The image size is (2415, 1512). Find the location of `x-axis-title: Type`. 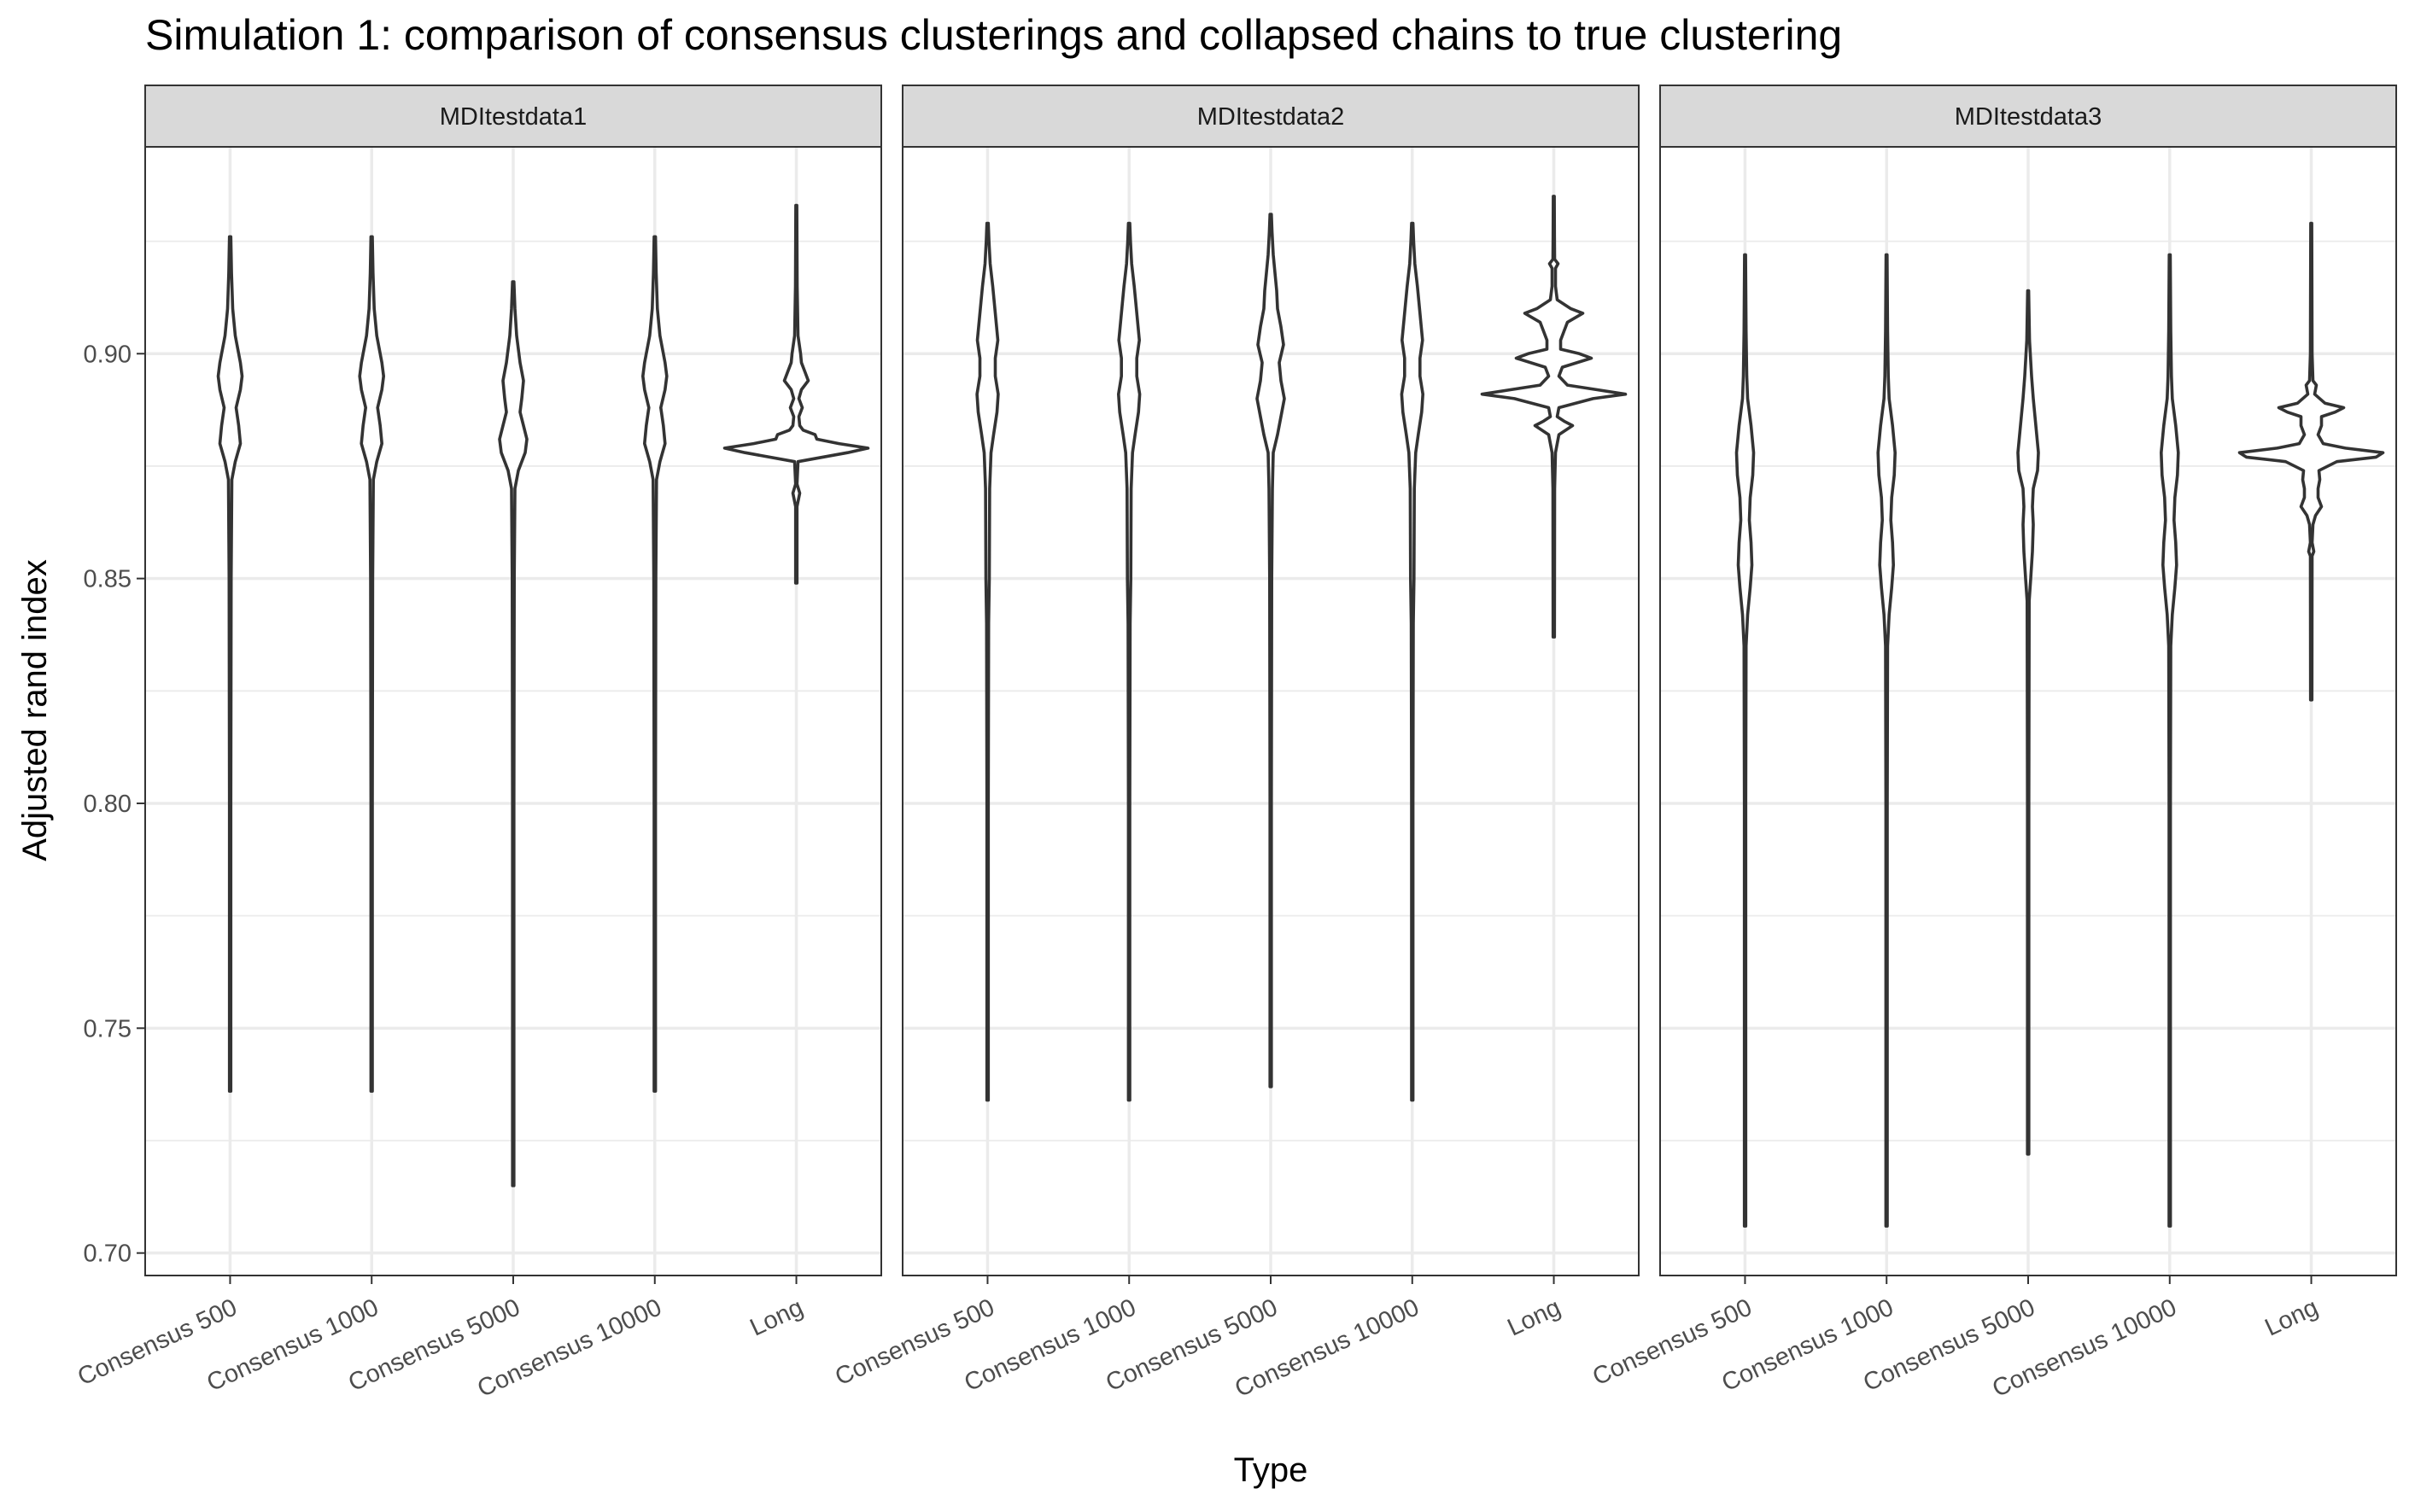

x-axis-title: Type is located at coordinates (1271, 1470).